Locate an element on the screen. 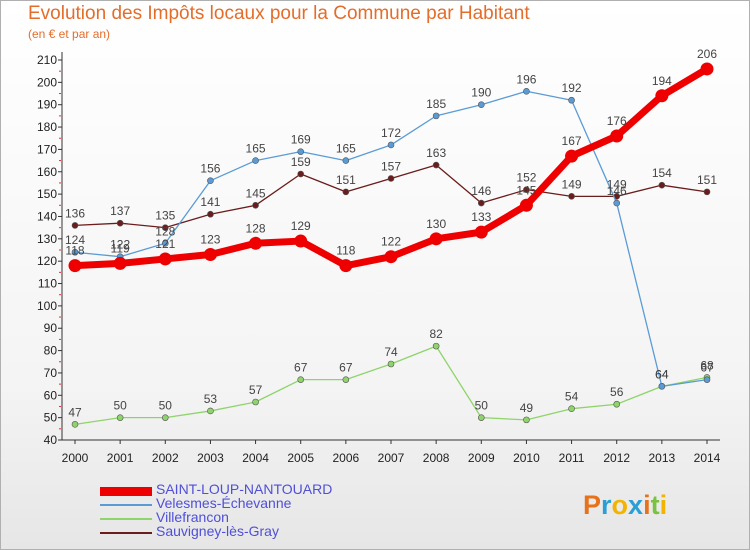  x-tick-label: 2011 is located at coordinates (572, 458).